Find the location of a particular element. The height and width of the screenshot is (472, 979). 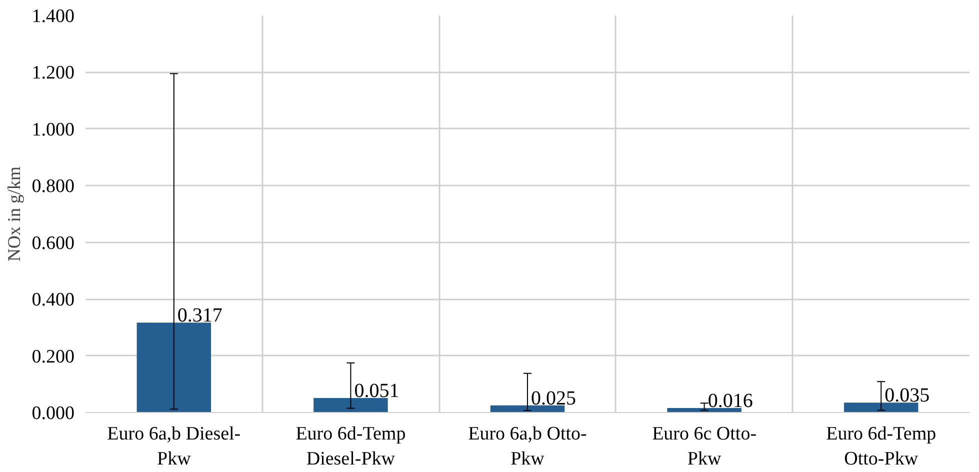

y-tick-label: 1.400 is located at coordinates (53, 16).